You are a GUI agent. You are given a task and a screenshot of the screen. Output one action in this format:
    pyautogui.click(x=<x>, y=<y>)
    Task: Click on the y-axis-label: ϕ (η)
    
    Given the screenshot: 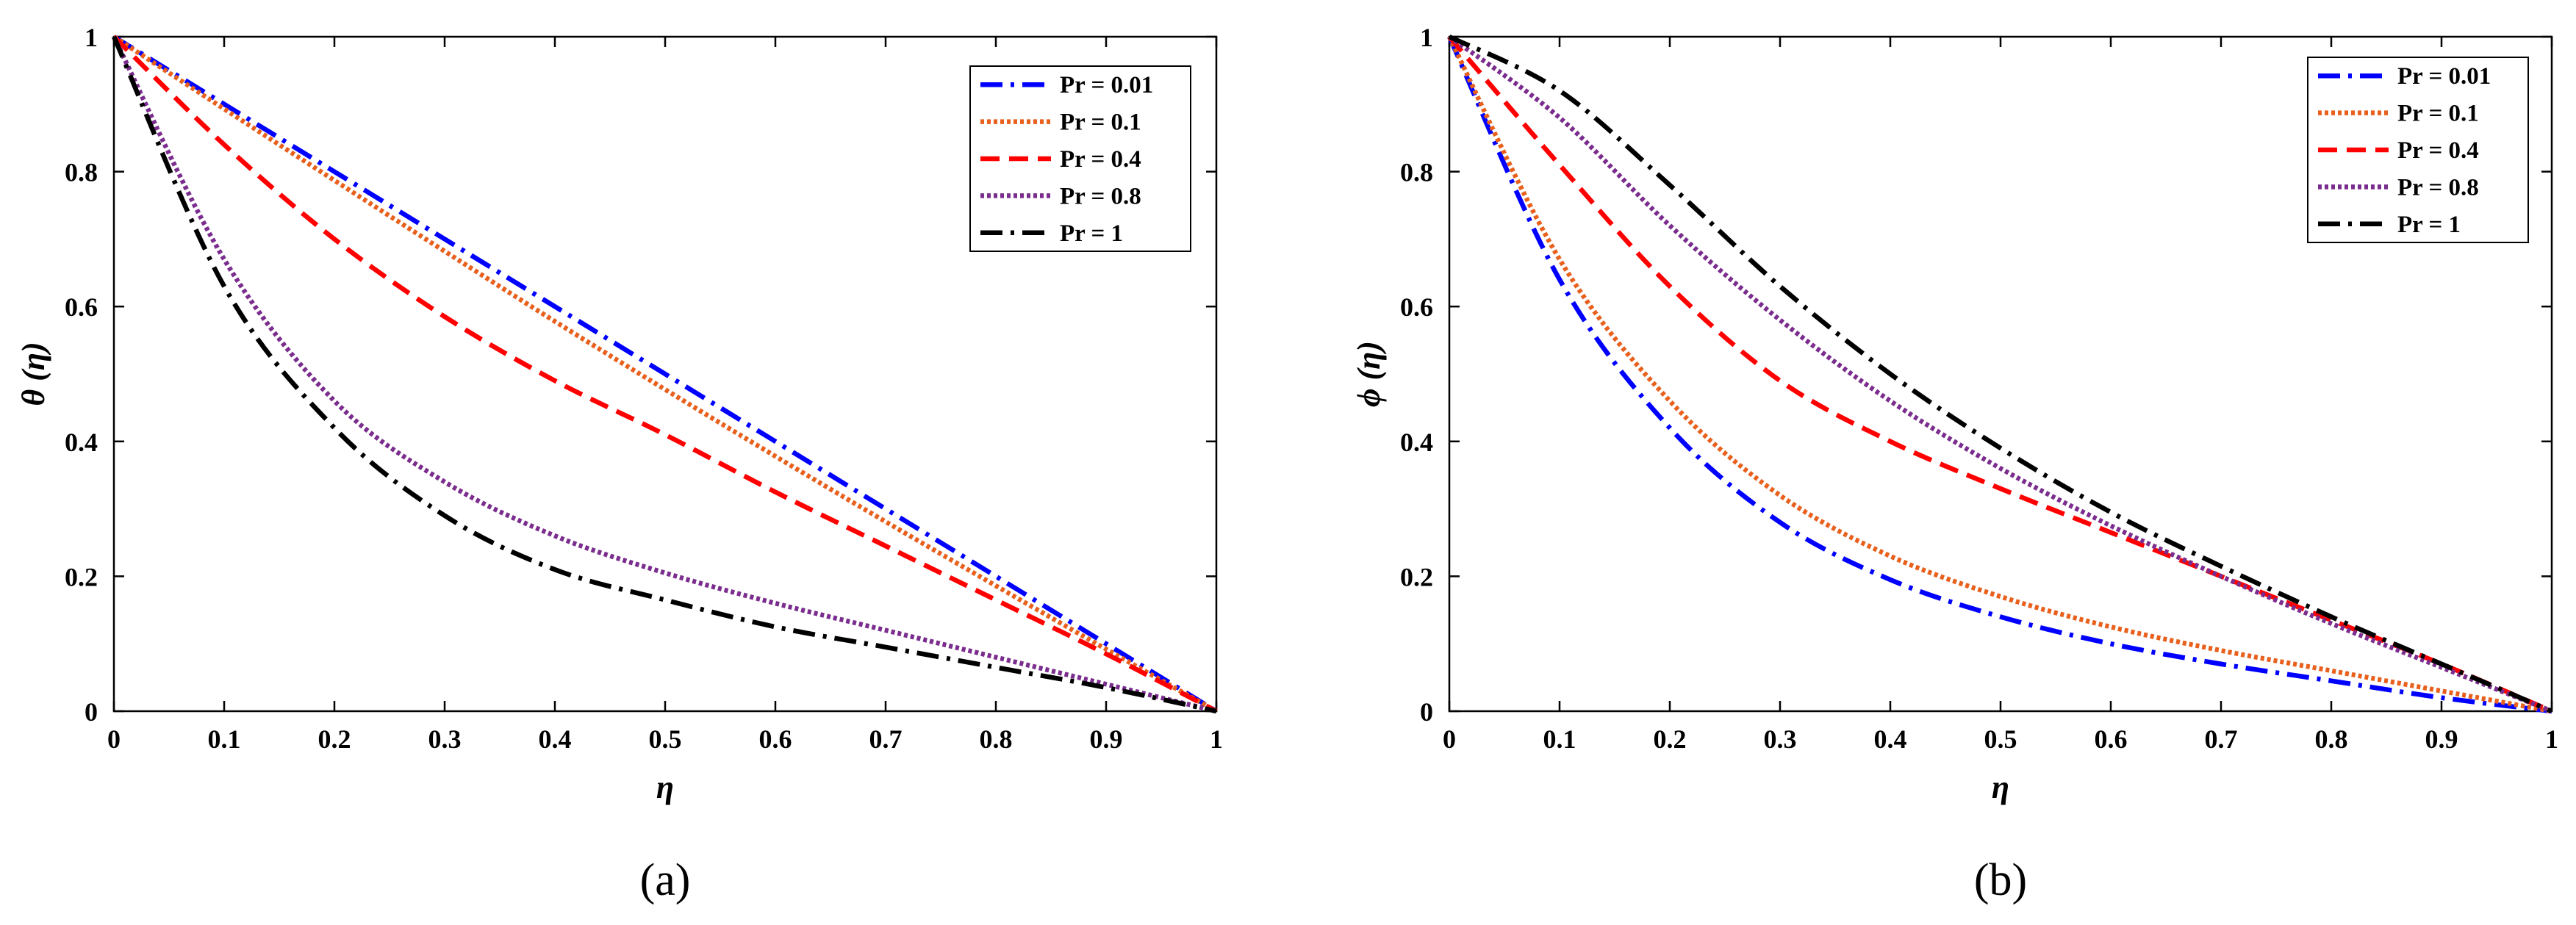 What is the action you would take?
    pyautogui.click(x=1369, y=374)
    